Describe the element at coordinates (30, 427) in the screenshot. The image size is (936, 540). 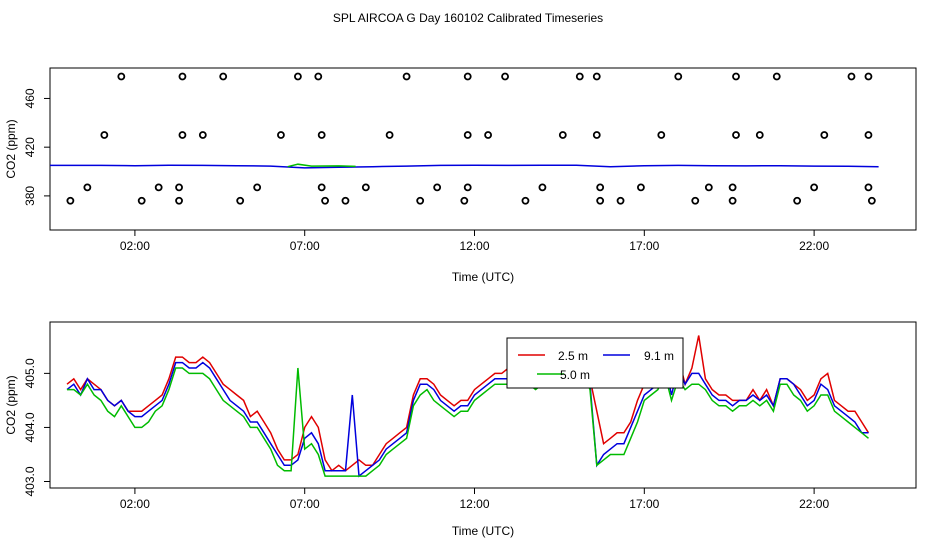
I see `y-tick-label: 404.0` at that location.